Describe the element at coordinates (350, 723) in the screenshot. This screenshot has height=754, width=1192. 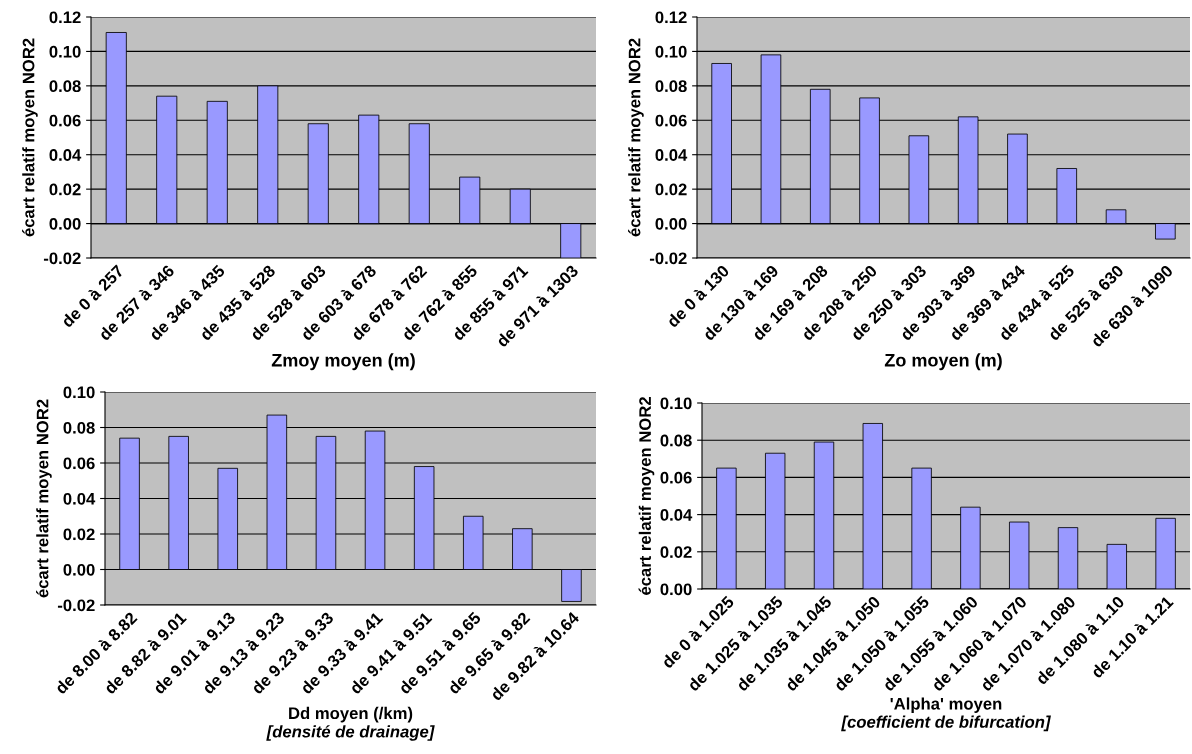
I see `text: Dd moyen (/km) [densité de drainage]` at that location.